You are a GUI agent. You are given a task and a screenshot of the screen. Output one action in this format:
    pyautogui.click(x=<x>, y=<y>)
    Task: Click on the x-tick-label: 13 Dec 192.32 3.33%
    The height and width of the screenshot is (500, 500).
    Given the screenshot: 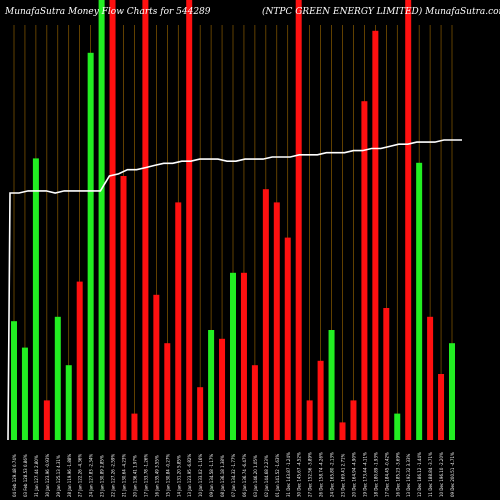 What is the action you would take?
    pyautogui.click(x=408, y=475)
    